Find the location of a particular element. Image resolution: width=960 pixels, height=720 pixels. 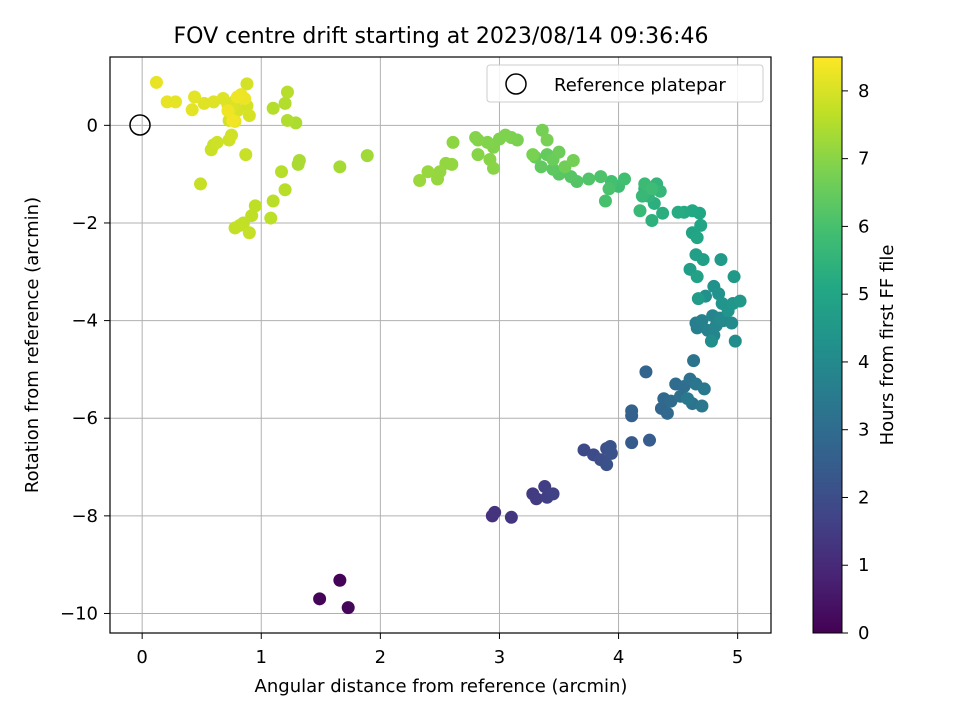

x-tick-label: 2 is located at coordinates (380, 657).